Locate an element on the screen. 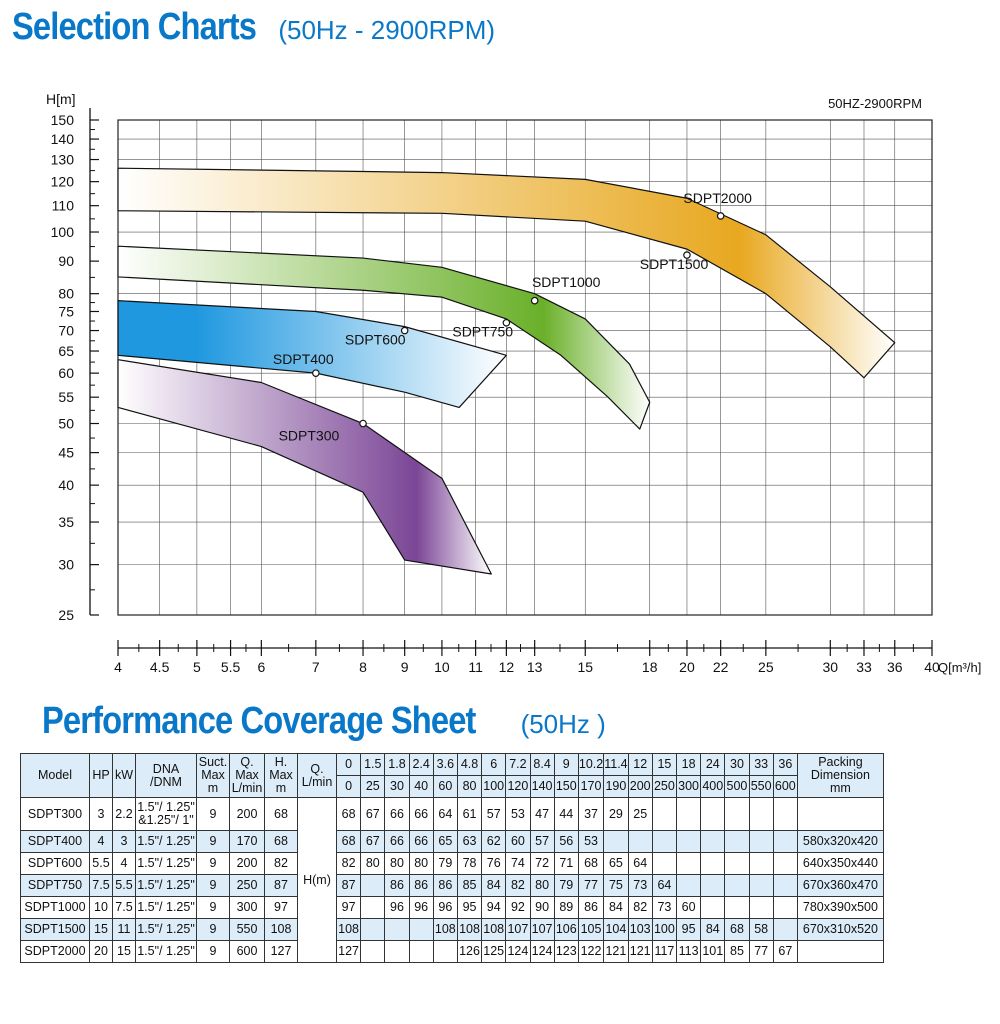  chart-section-subtitle: (50Hz - 2900RPM) is located at coordinates (387, 30).